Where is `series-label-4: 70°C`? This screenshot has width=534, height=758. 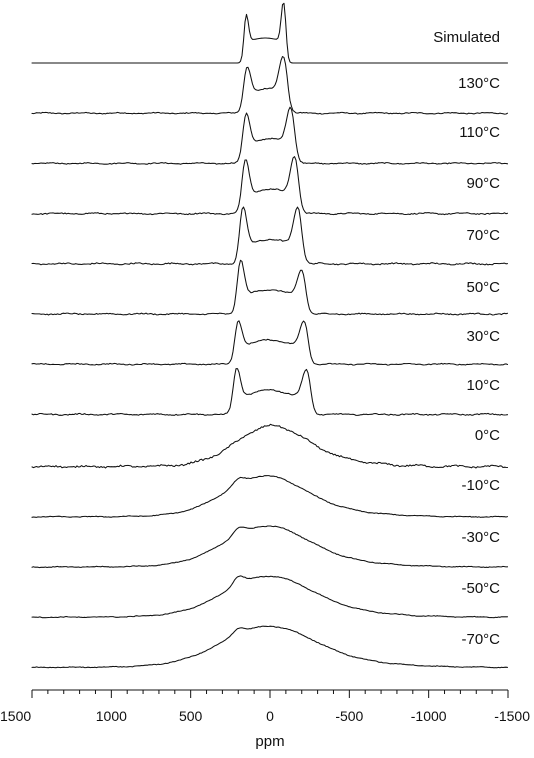
series-label-4: 70°C is located at coordinates (483, 235).